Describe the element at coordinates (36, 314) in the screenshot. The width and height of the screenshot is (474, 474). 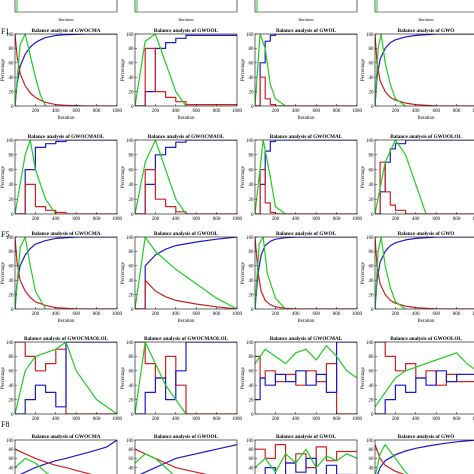
I see `x-tick-label: 200` at that location.